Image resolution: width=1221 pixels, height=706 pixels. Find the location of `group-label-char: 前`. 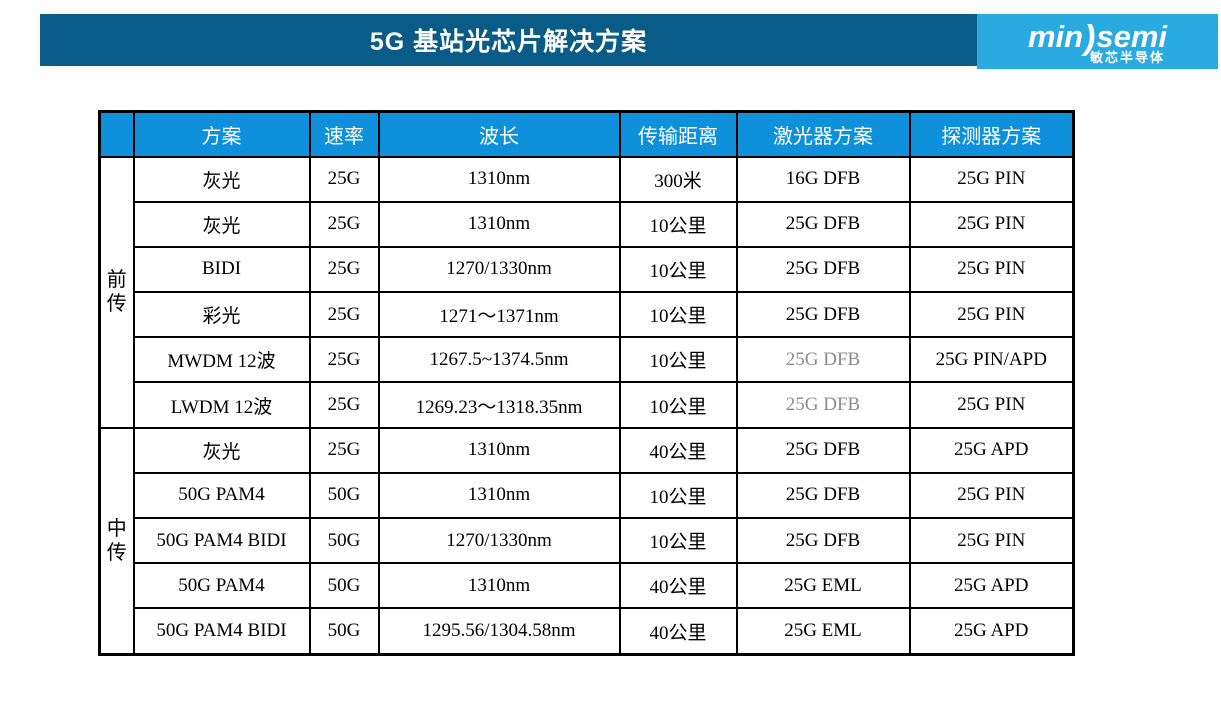

group-label-char: 前 is located at coordinates (116, 280).